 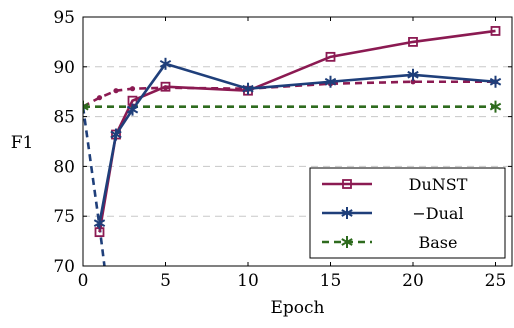 What do you see at coordinates (331, 281) in the screenshot?
I see `x-tick-label-15: 15` at bounding box center [331, 281].